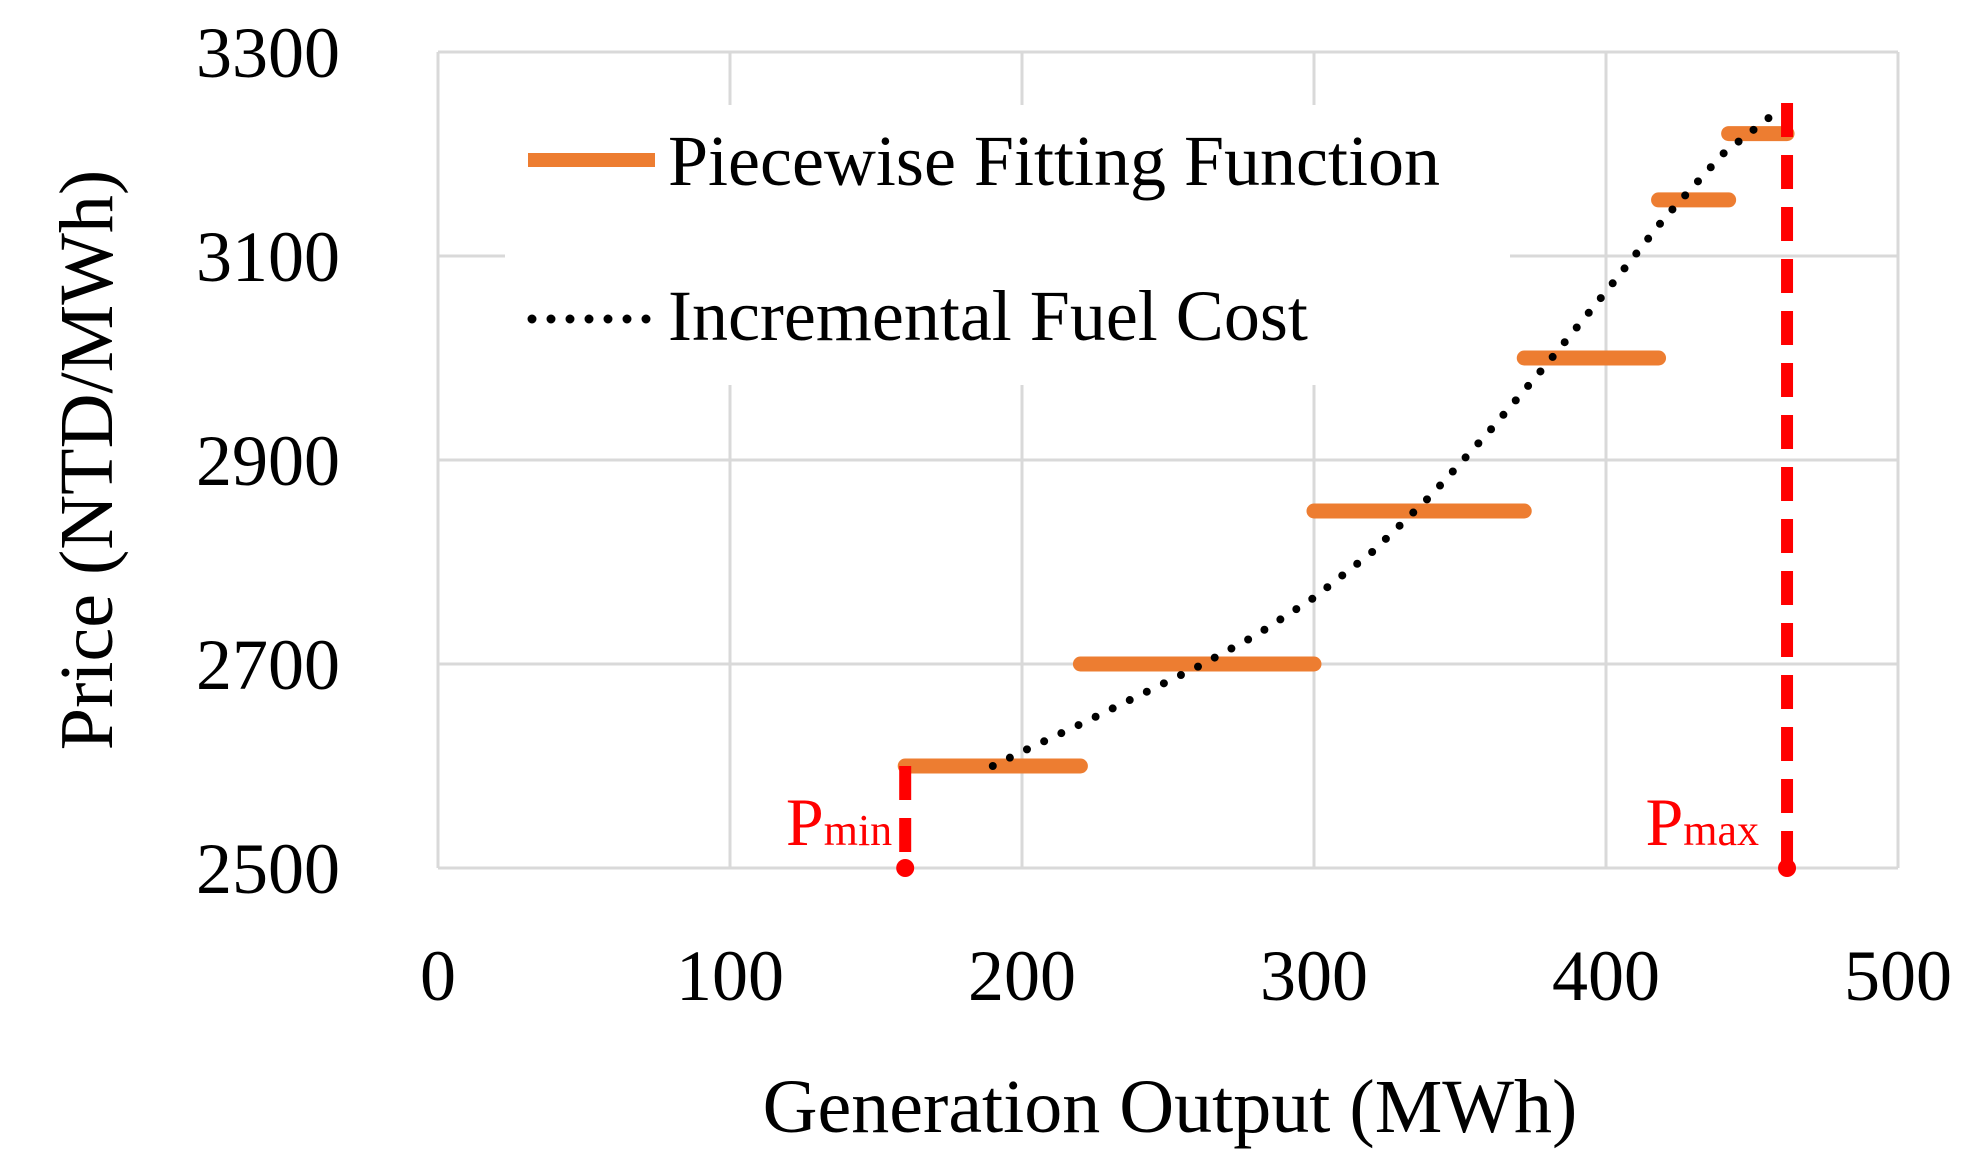  Describe the element at coordinates (905, 868) in the screenshot. I see `marker-point-min` at that location.